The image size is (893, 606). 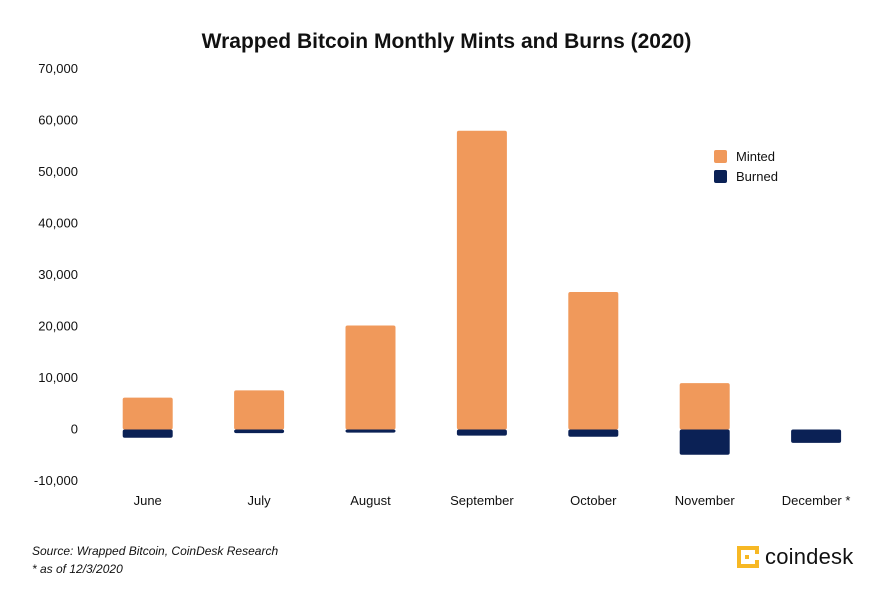 I want to click on bar-minted-november, so click(x=704, y=406).